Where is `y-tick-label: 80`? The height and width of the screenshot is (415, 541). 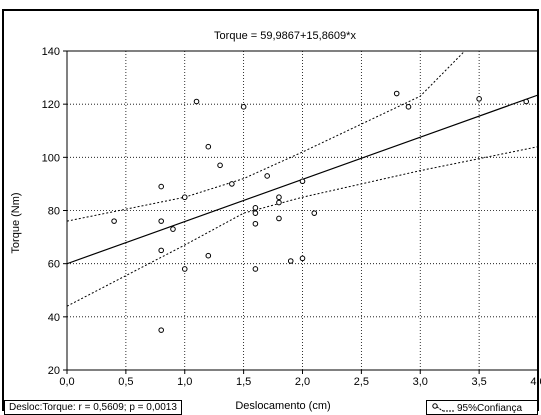 y-tick-label: 80 is located at coordinates (54, 212).